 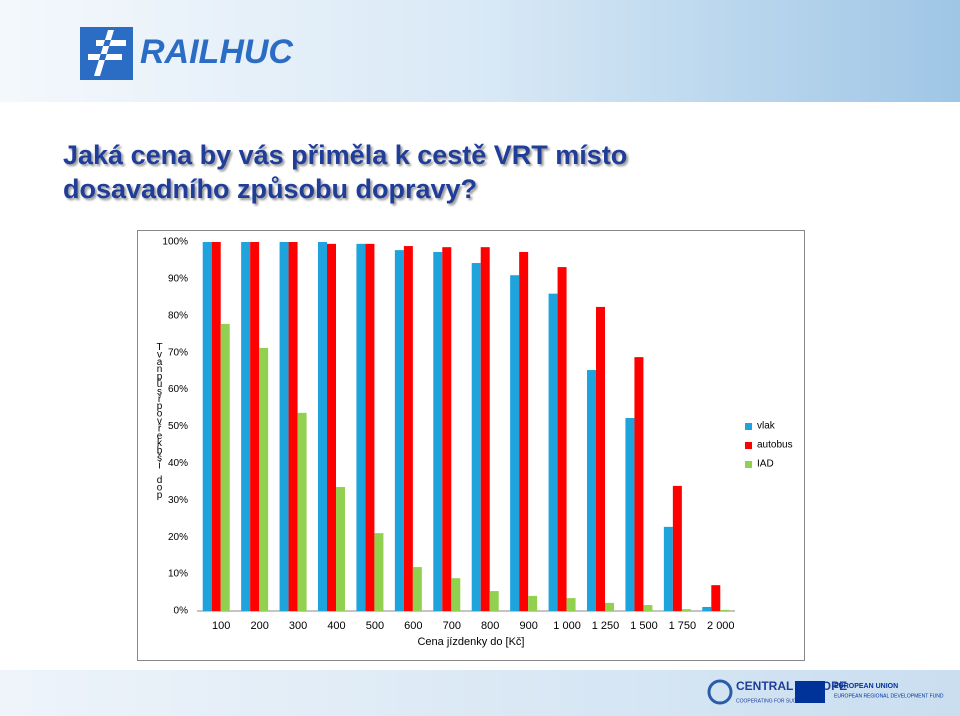 I want to click on x-tick-label: 2 000, so click(x=721, y=626).